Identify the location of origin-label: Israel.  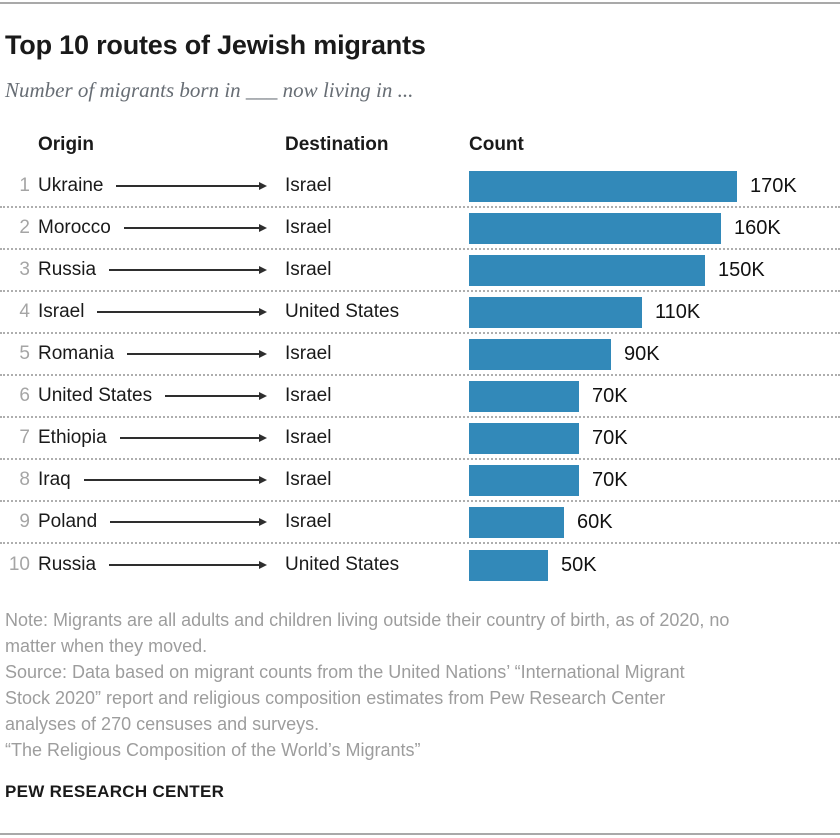
(61, 311).